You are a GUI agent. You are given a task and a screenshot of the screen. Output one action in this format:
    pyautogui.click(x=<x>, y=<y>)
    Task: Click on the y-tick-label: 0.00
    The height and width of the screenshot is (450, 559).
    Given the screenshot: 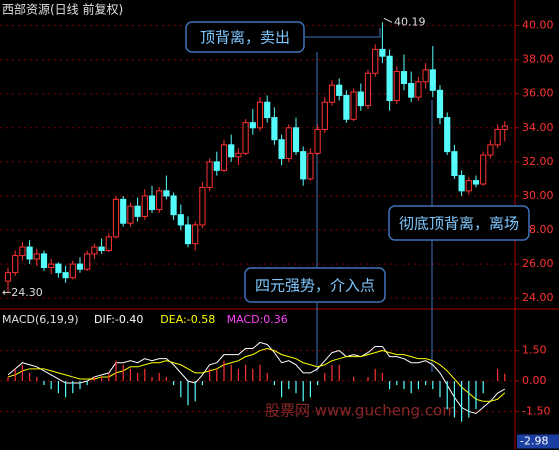 What is the action you would take?
    pyautogui.click(x=534, y=380)
    